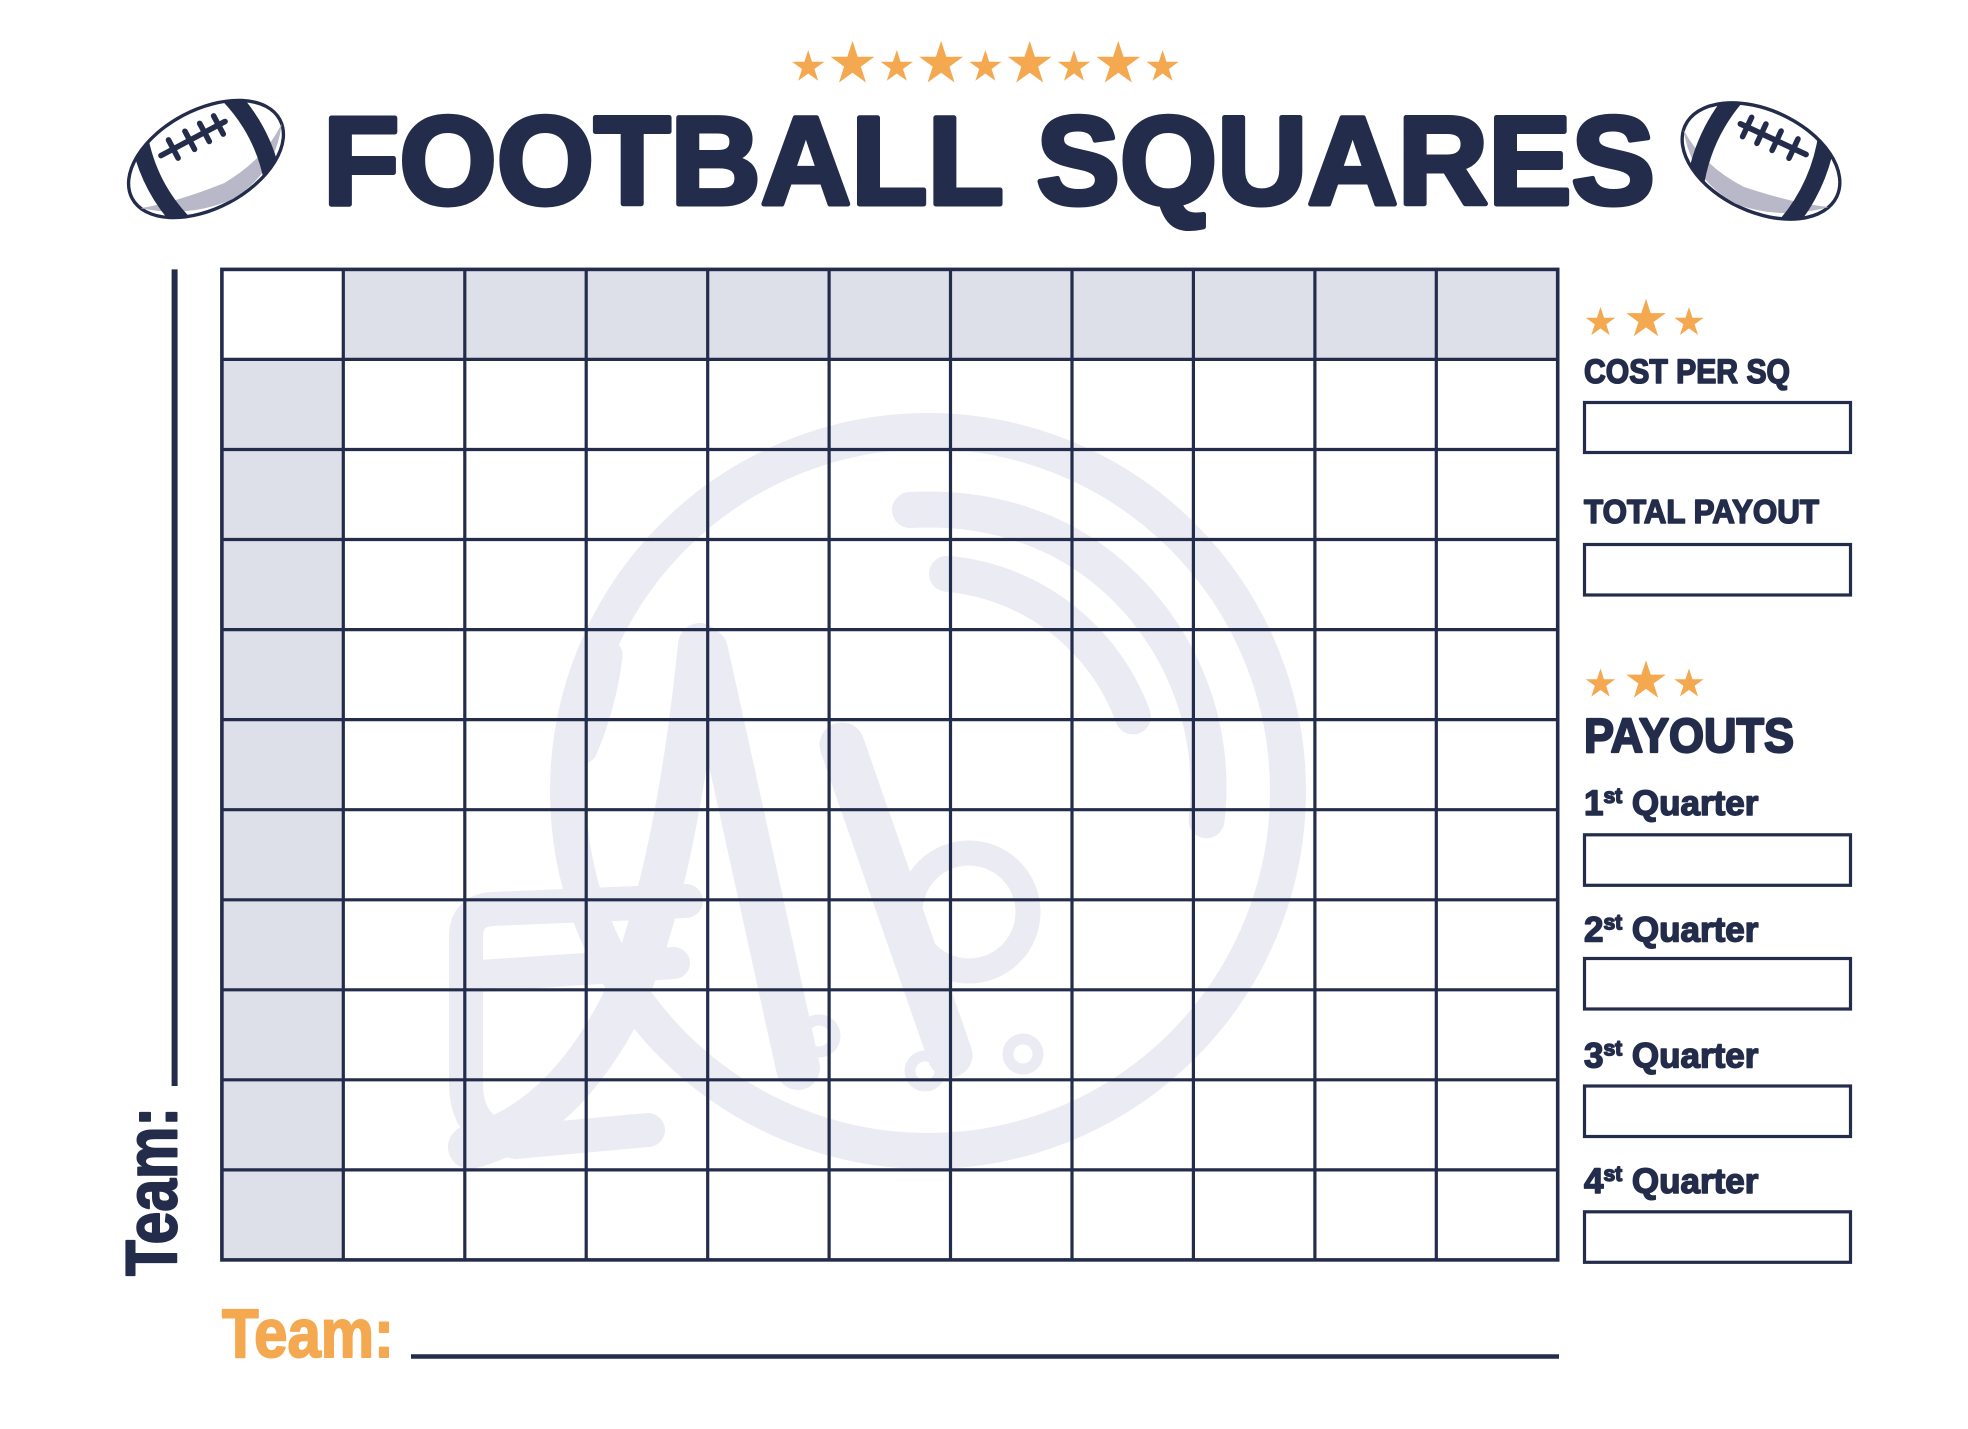  I want to click on svg-text: FOOTBALL SQUARES, so click(989, 161).